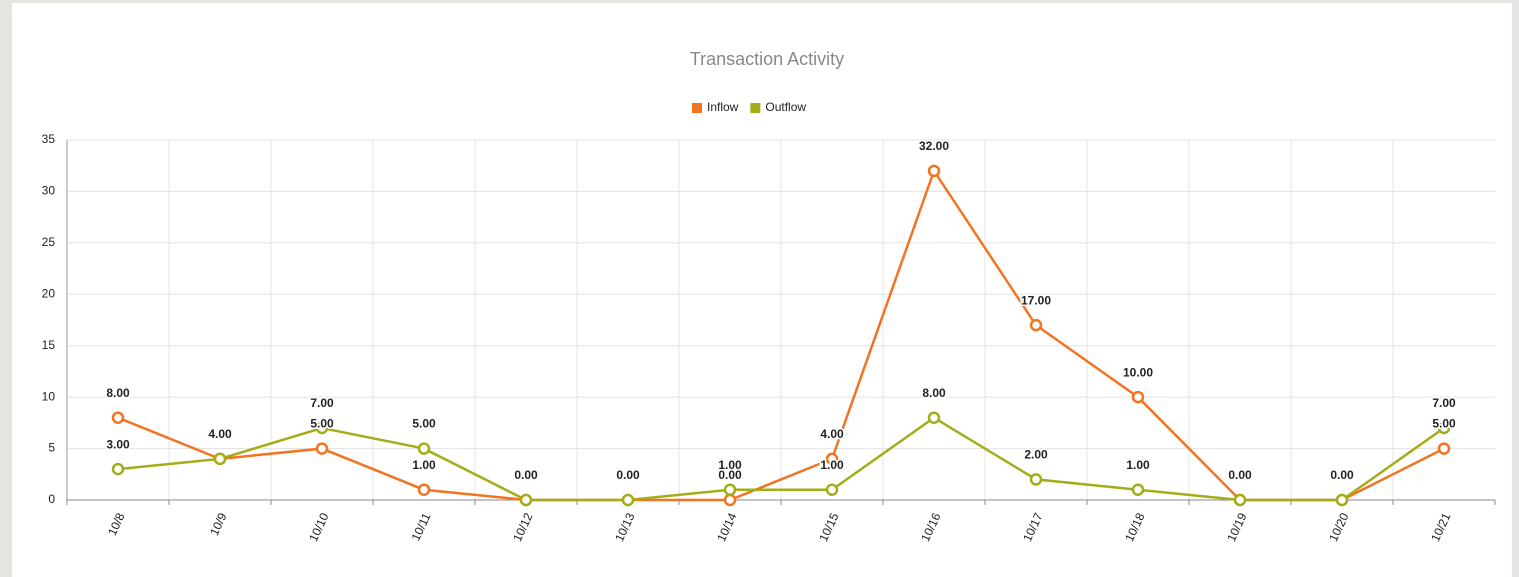 The width and height of the screenshot is (1519, 577). I want to click on data-label: 17.00, so click(1036, 300).